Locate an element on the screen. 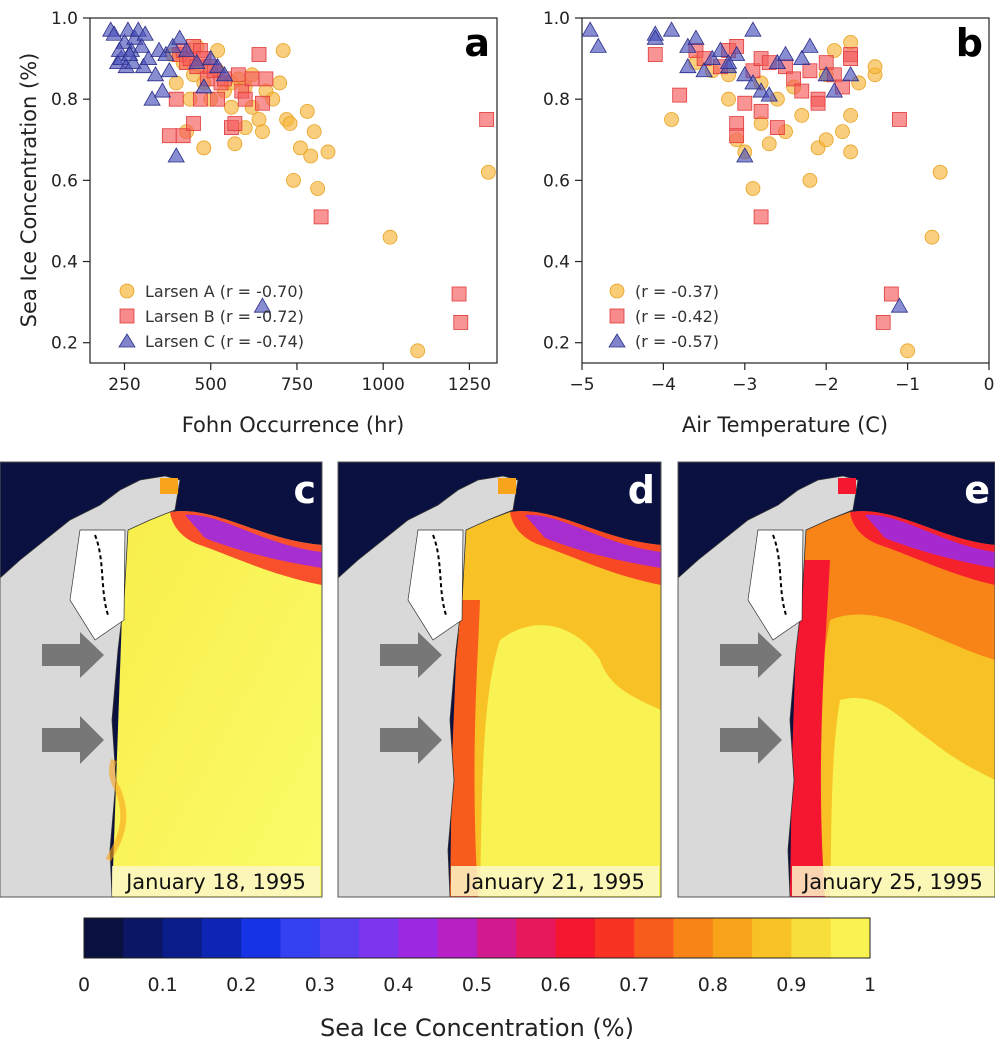 The width and height of the screenshot is (995, 1046). xtick-label-a-3: 1000 is located at coordinates (383, 385).